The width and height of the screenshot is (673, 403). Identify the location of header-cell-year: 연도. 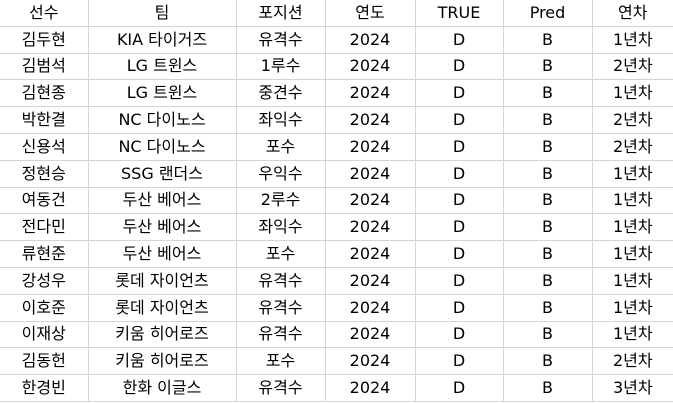
(370, 13).